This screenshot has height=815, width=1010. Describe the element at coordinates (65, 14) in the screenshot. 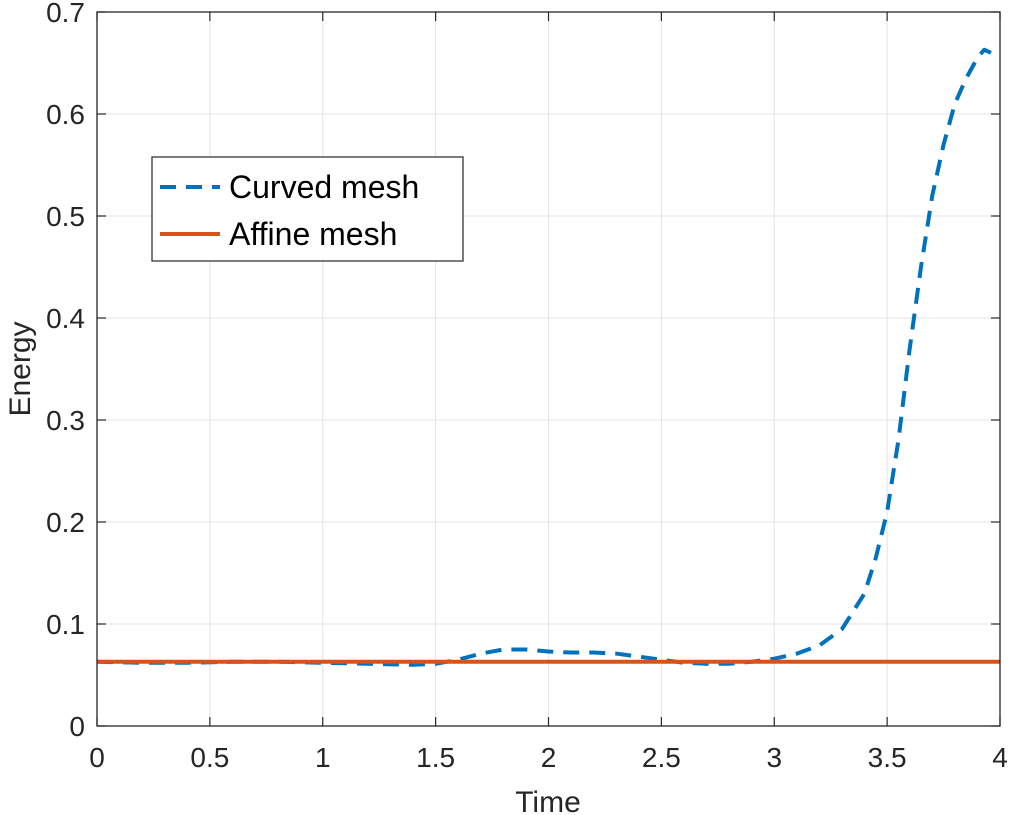

I see `y-tick-label: 0.7` at that location.